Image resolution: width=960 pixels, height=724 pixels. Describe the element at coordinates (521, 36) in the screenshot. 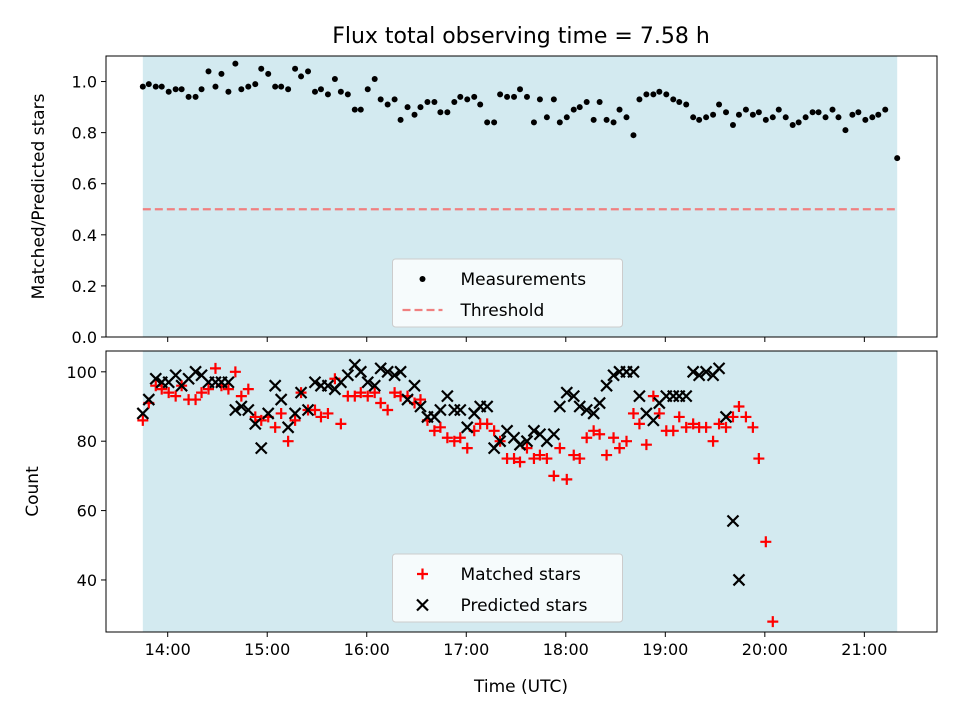

I see `chart-title: Flux total observing time = 7.58 h` at that location.